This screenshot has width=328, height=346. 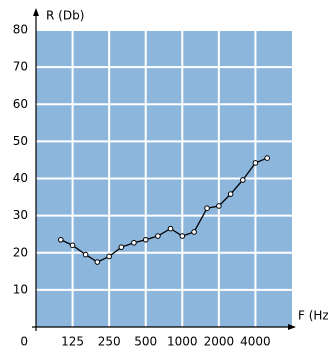 I want to click on y-tick-label: 20, so click(x=20, y=252).